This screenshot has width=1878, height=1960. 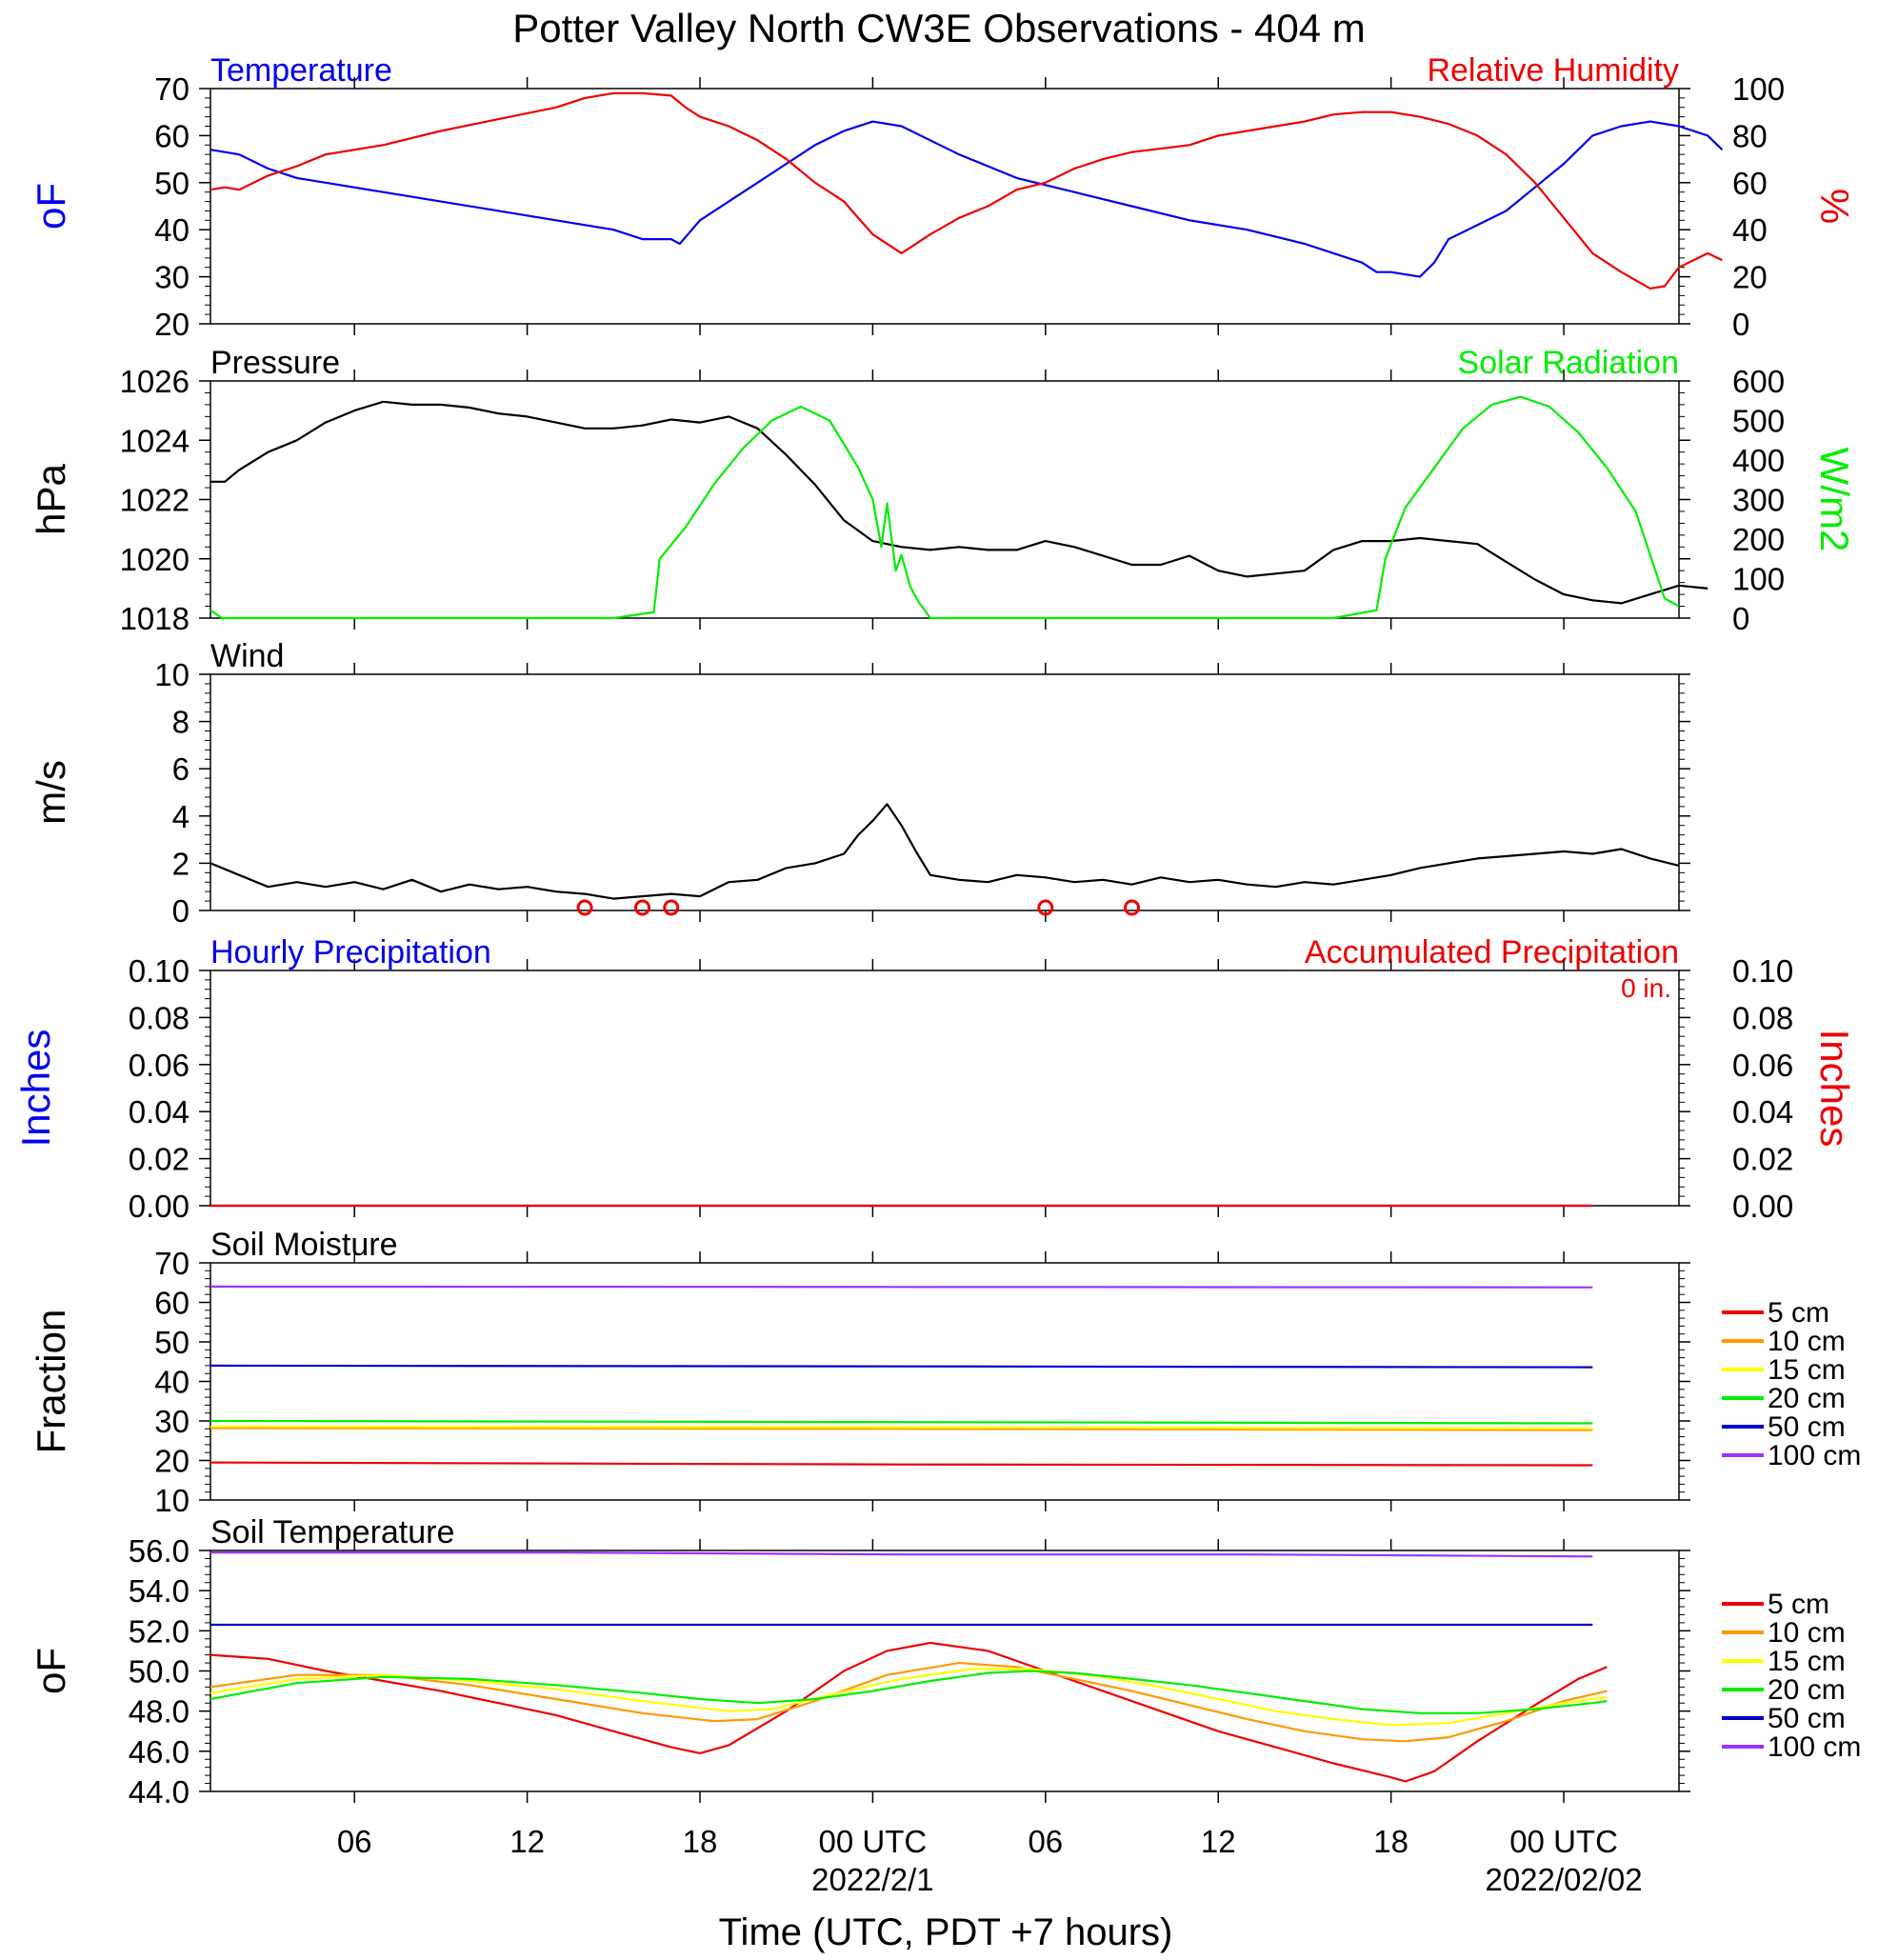 I want to click on precip-right-tick-label: 0.04, so click(x=1762, y=1112).